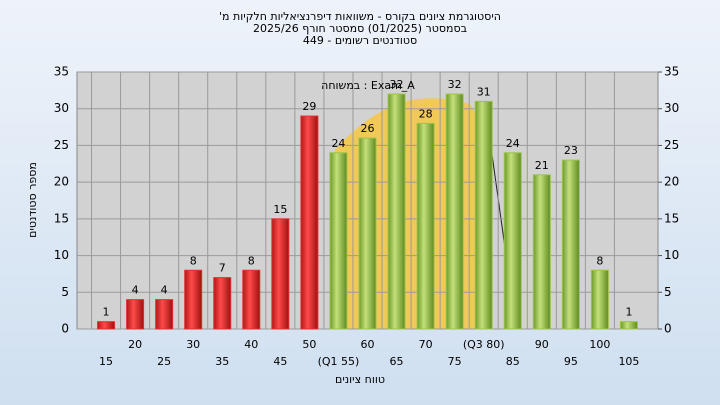  What do you see at coordinates (628, 361) in the screenshot?
I see `x-tick-label: 105` at bounding box center [628, 361].